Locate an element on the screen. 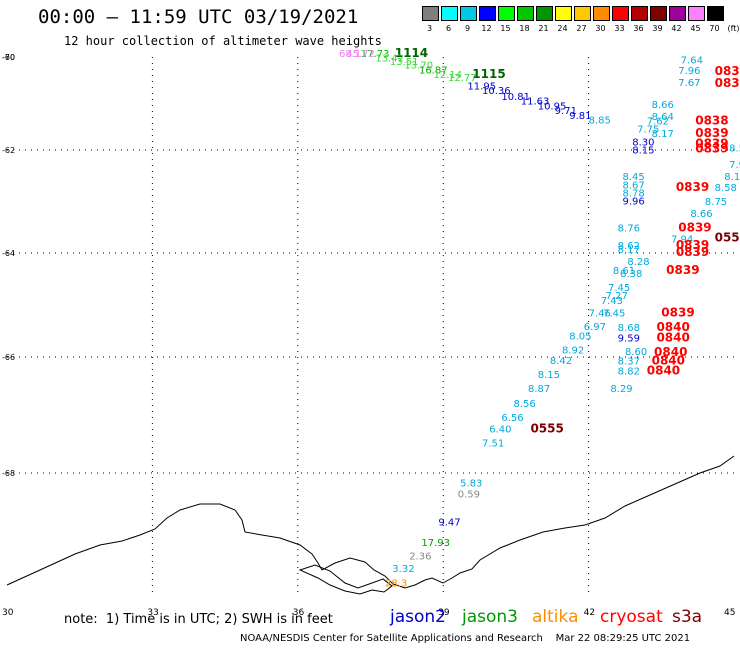 The image size is (740, 650). wave-height-label: 3.32 is located at coordinates (403, 569).